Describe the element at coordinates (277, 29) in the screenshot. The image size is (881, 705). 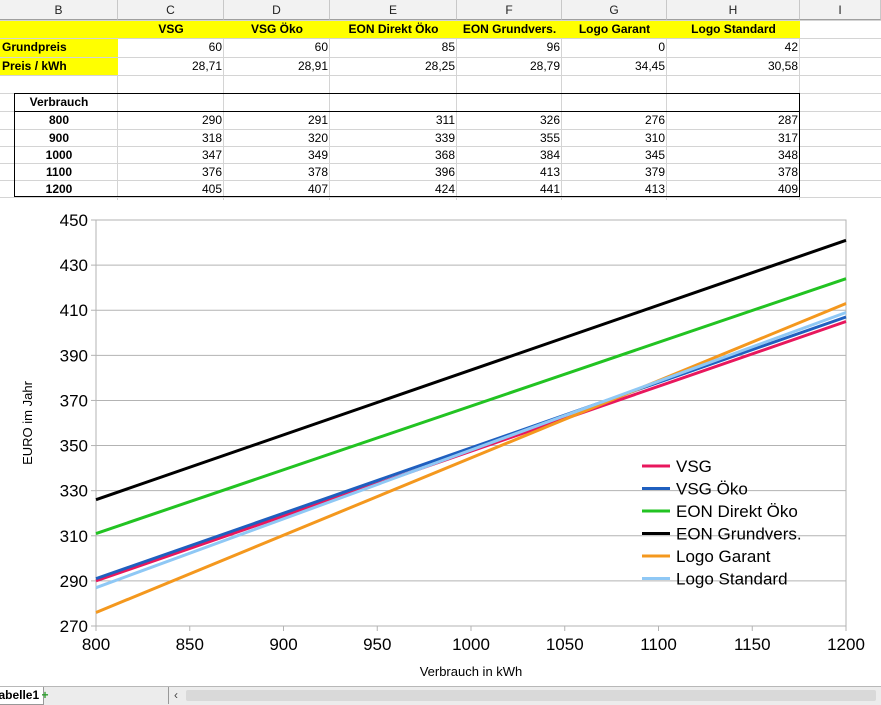
I see `header-cell: VSG Öko` at that location.